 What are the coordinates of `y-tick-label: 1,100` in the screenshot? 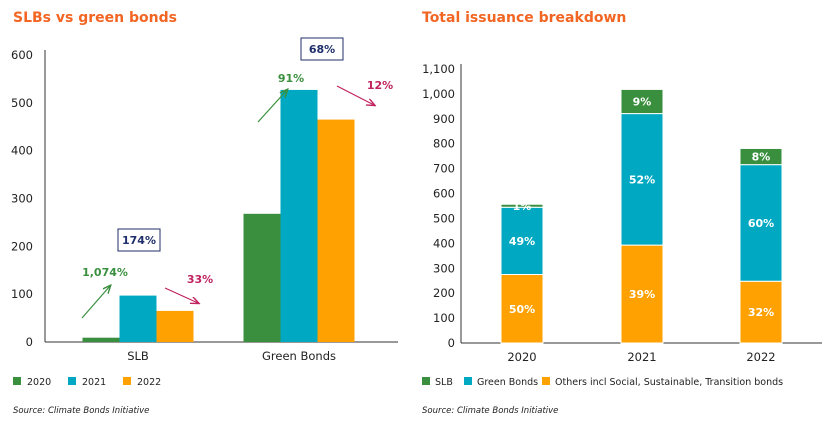 It's located at (438, 69).